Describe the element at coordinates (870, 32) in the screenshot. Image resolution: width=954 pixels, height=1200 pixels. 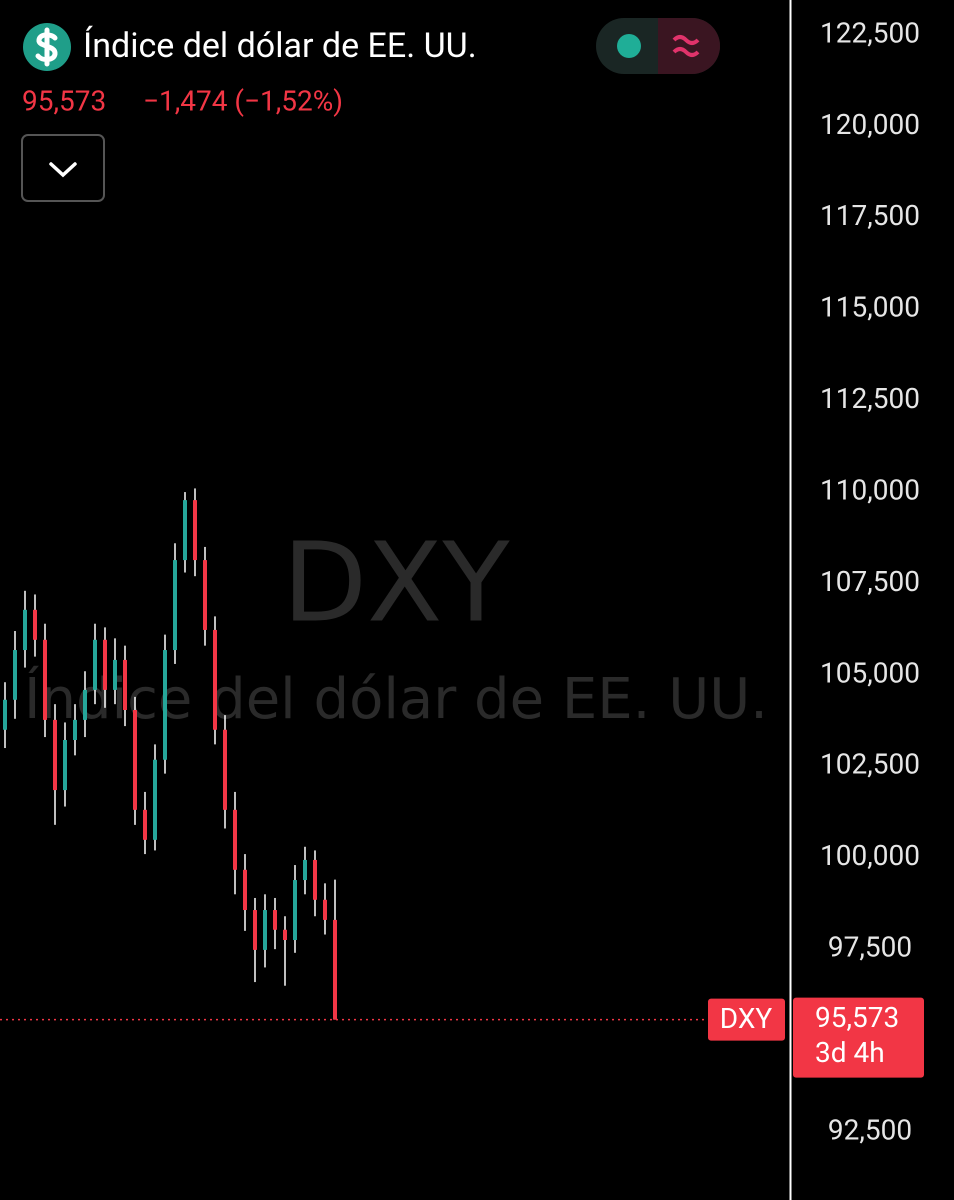
I see `y-tick-label: 122,500` at that location.